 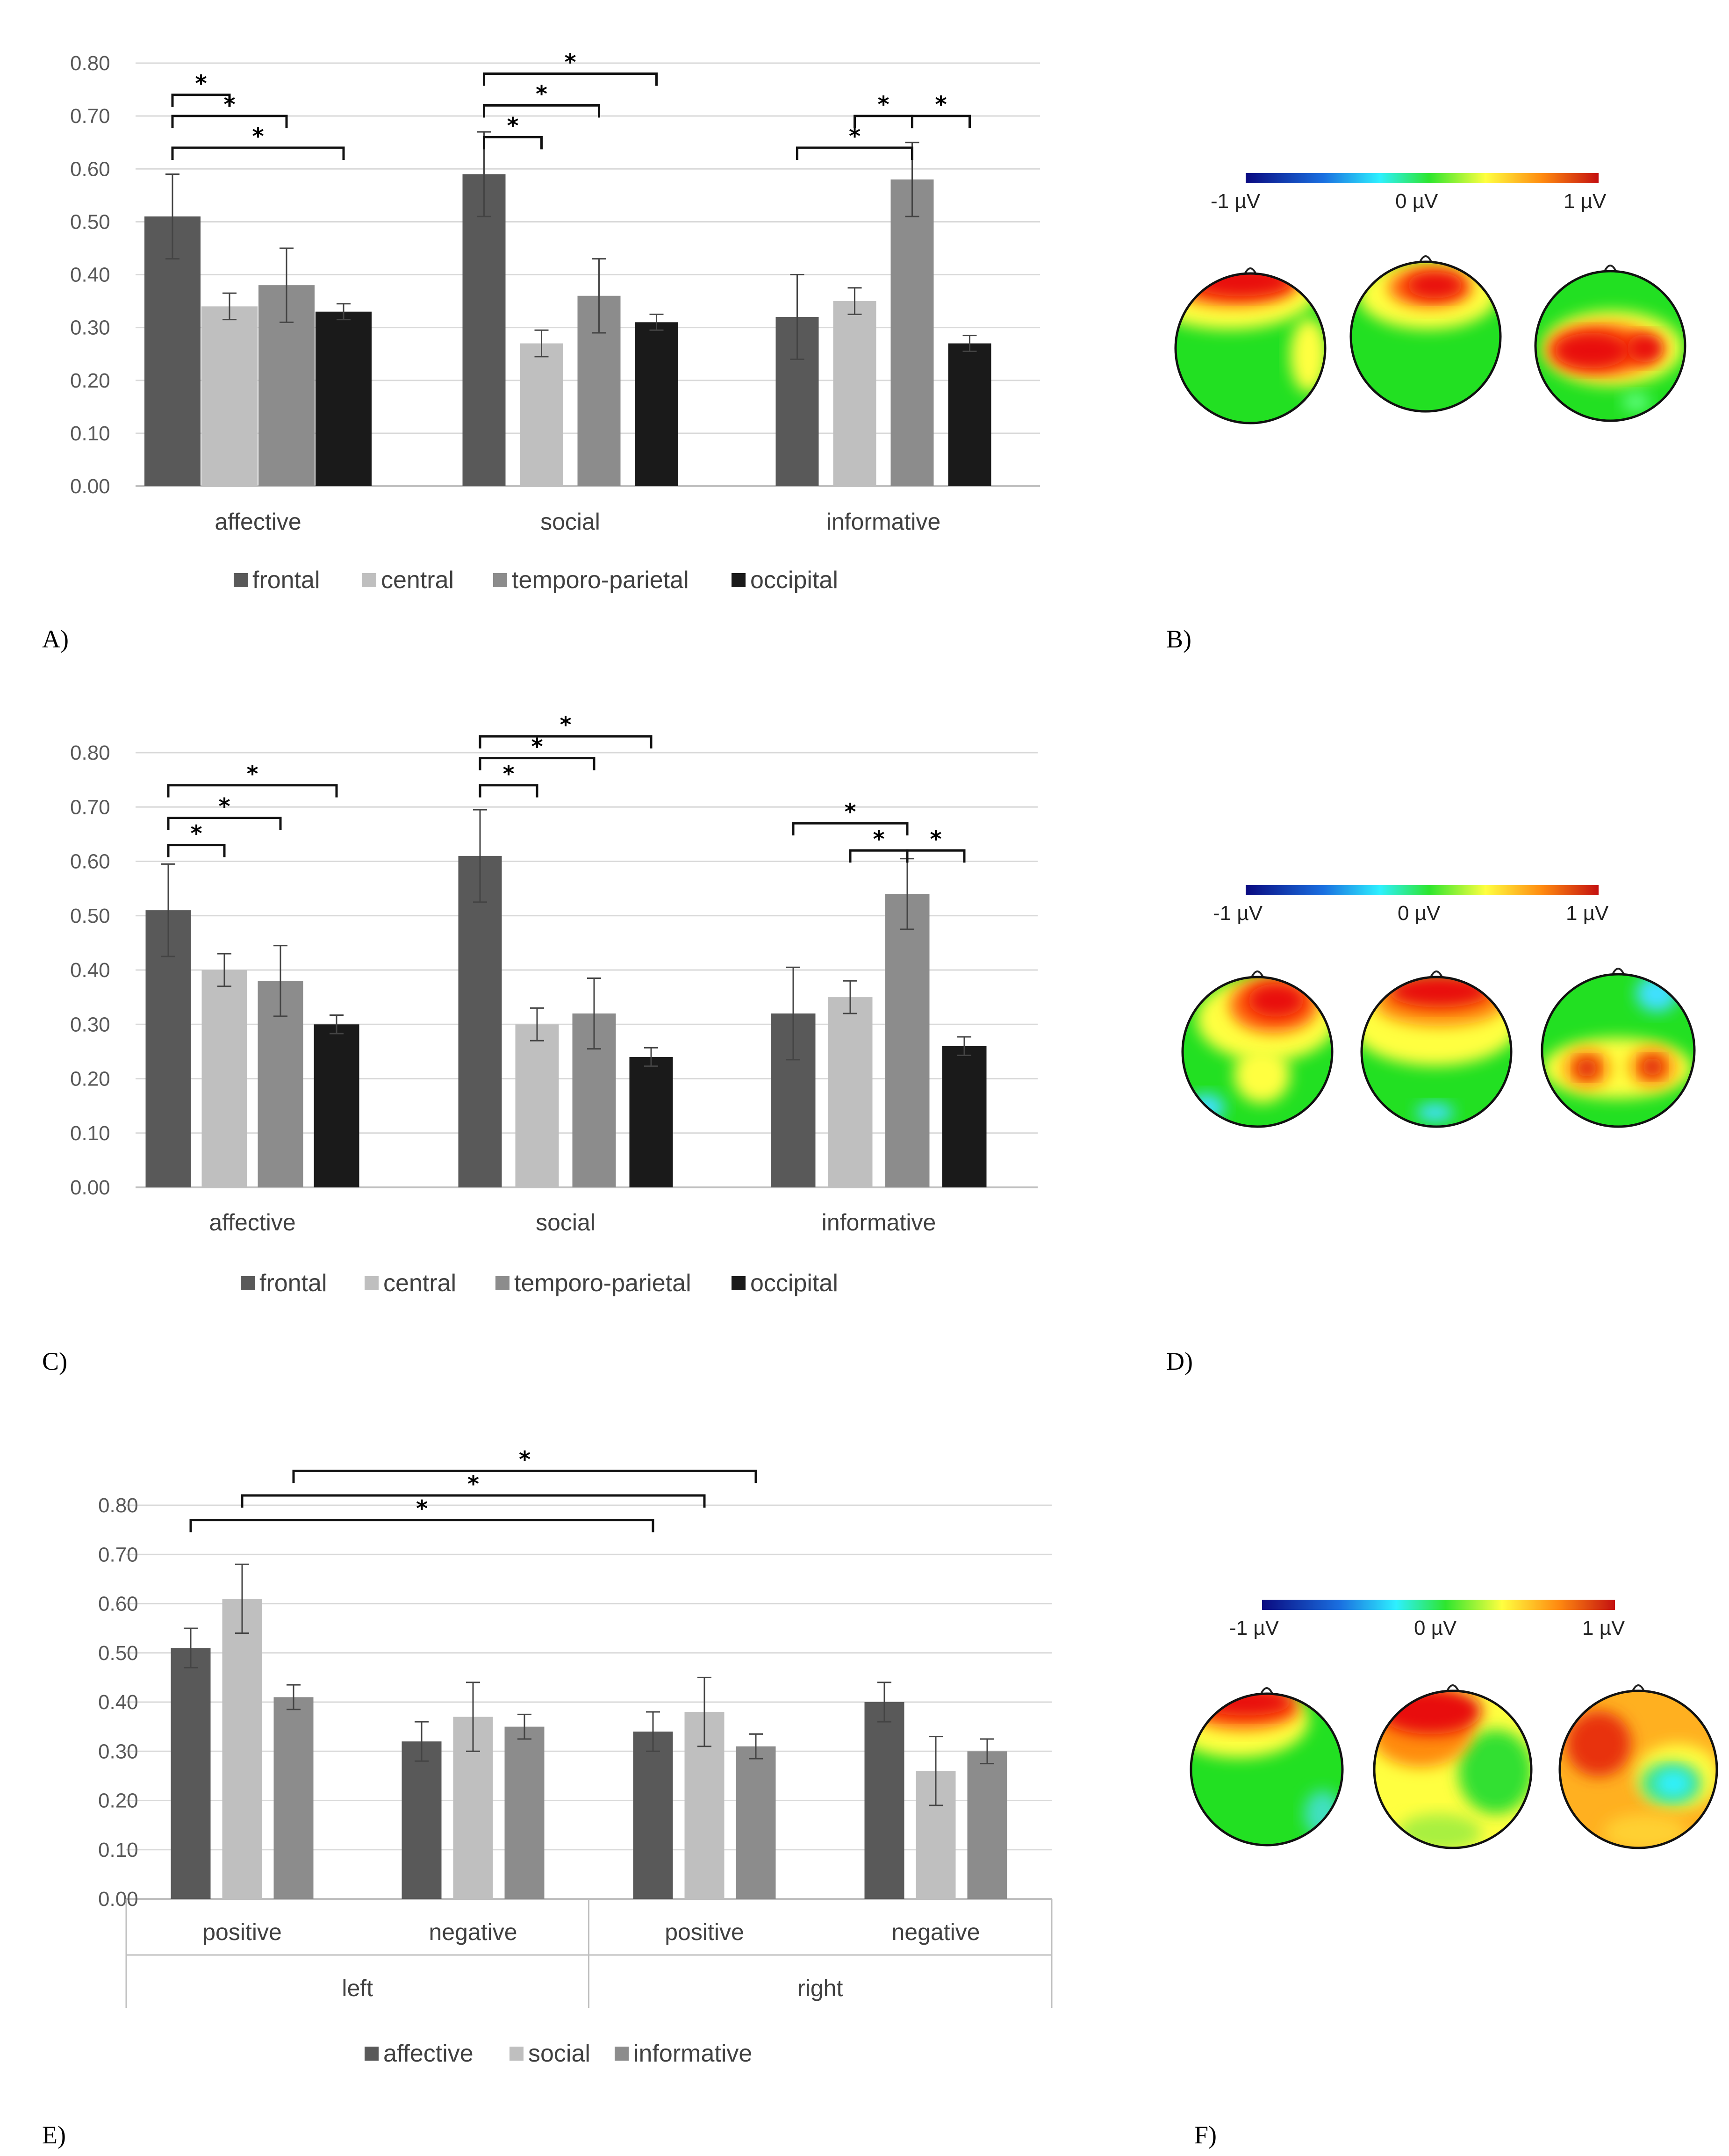 What do you see at coordinates (1257, 1049) in the screenshot?
I see `scalp-map-d1` at bounding box center [1257, 1049].